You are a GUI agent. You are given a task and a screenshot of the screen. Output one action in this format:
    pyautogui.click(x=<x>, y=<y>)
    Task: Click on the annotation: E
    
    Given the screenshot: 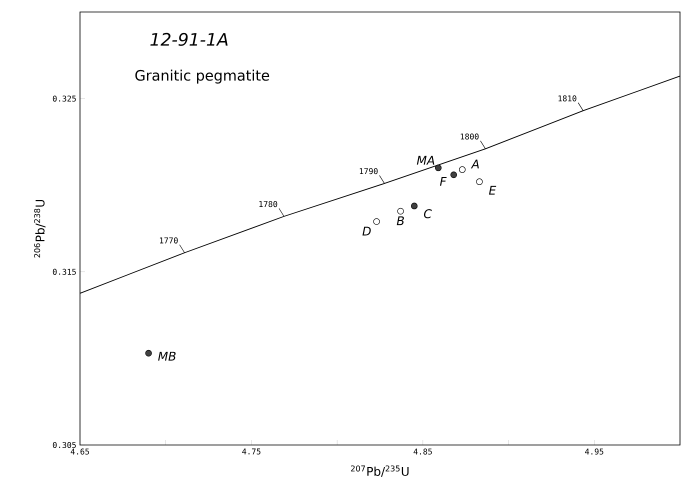 What is the action you would take?
    pyautogui.click(x=492, y=190)
    